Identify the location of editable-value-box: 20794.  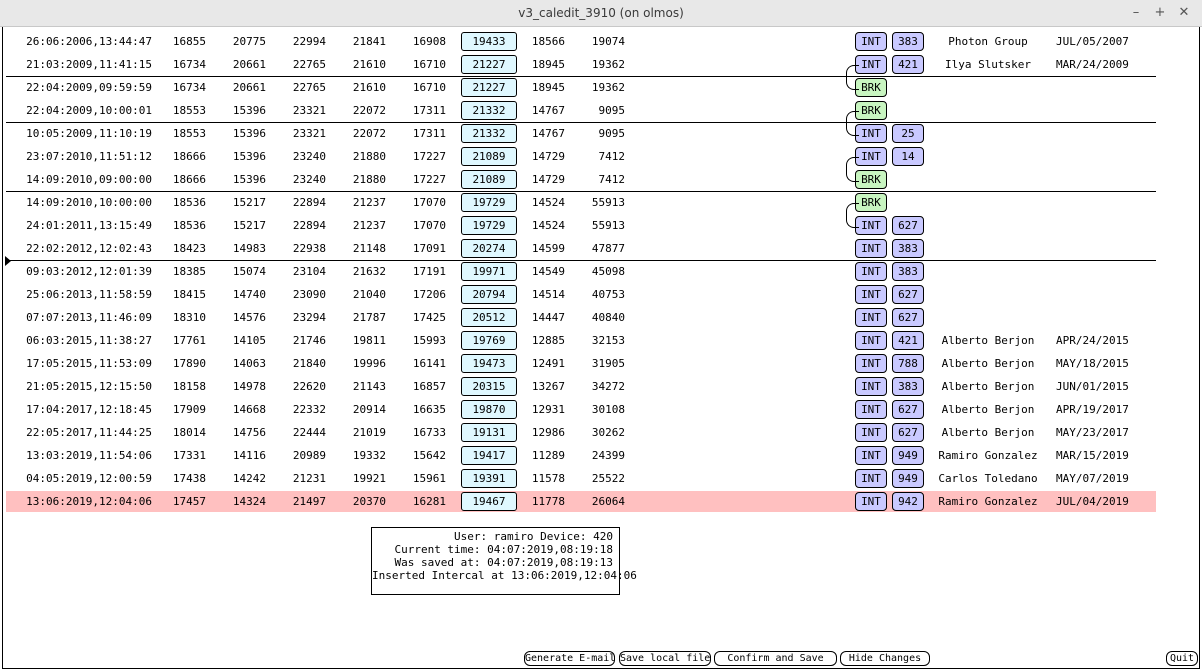
(489, 294).